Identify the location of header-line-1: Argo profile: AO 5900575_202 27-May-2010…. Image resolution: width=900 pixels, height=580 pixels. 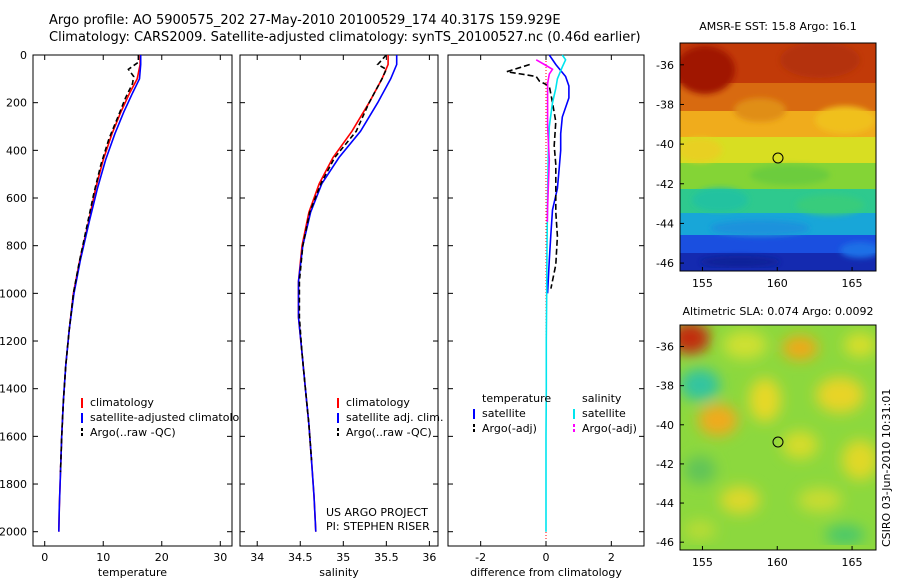
(305, 20).